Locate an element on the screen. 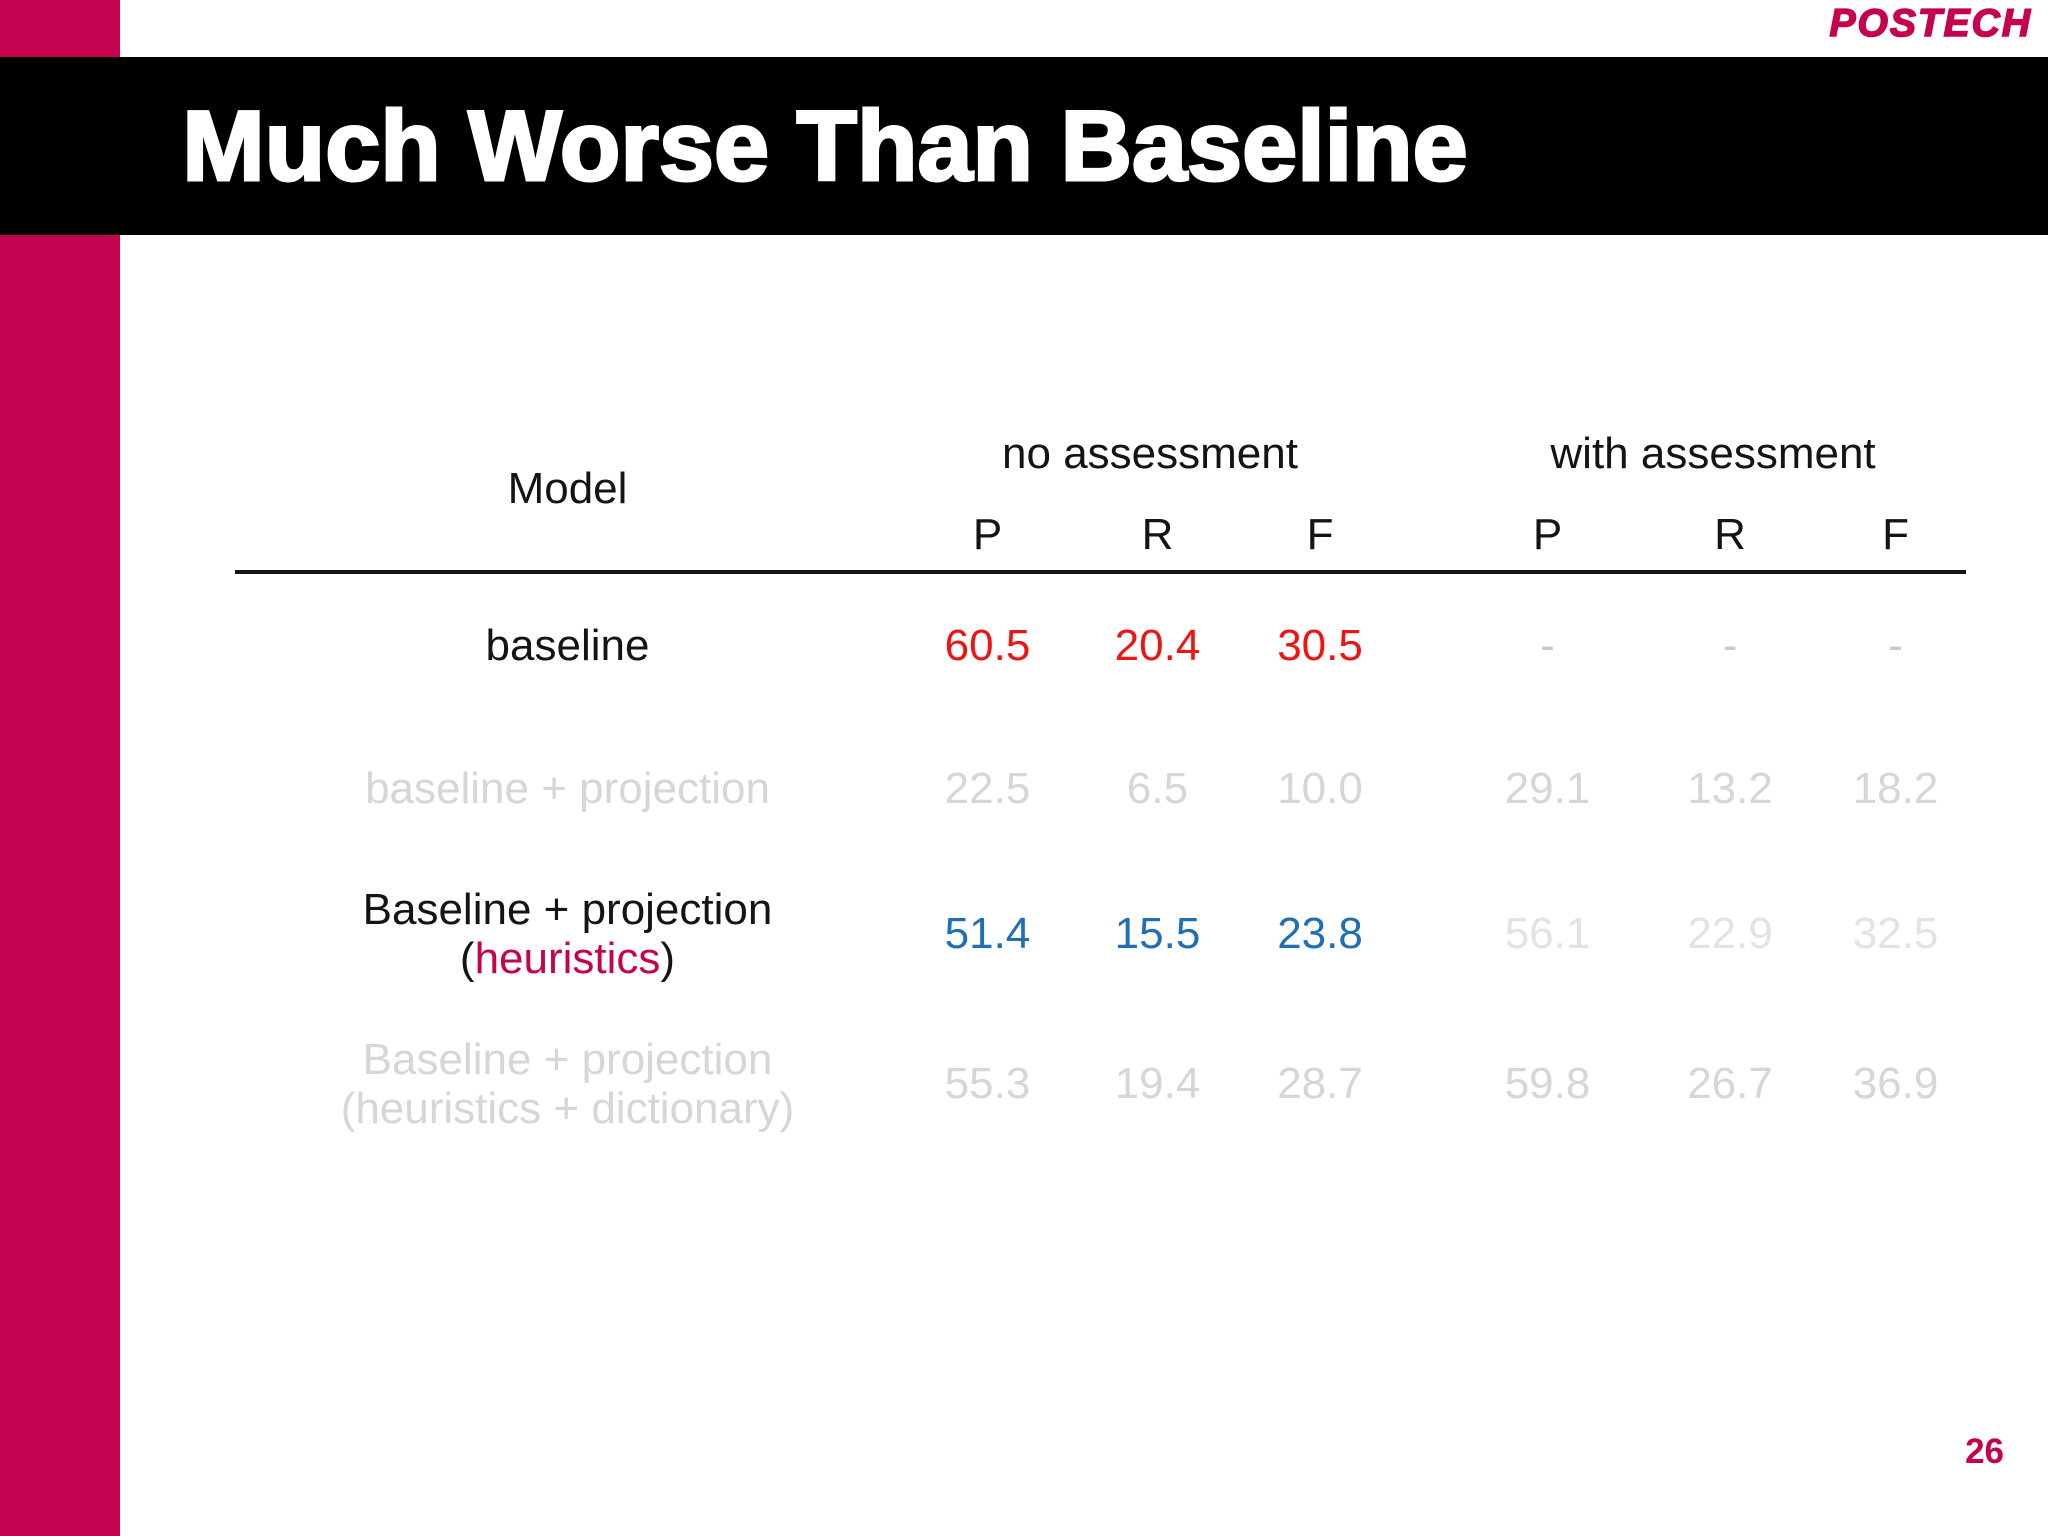  value-cell: 32.5 is located at coordinates (1895, 934).